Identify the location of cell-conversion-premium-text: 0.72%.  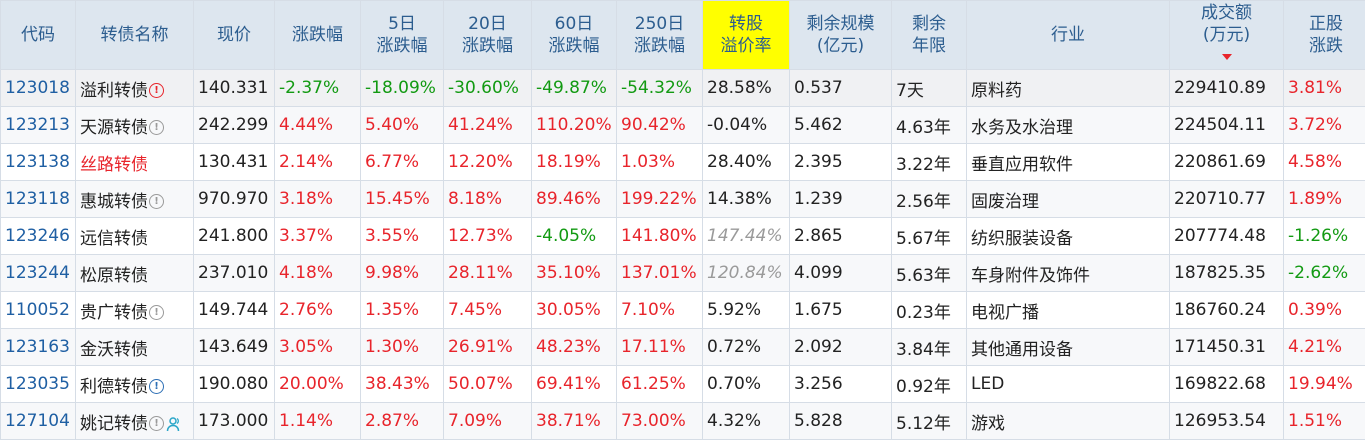
(734, 347).